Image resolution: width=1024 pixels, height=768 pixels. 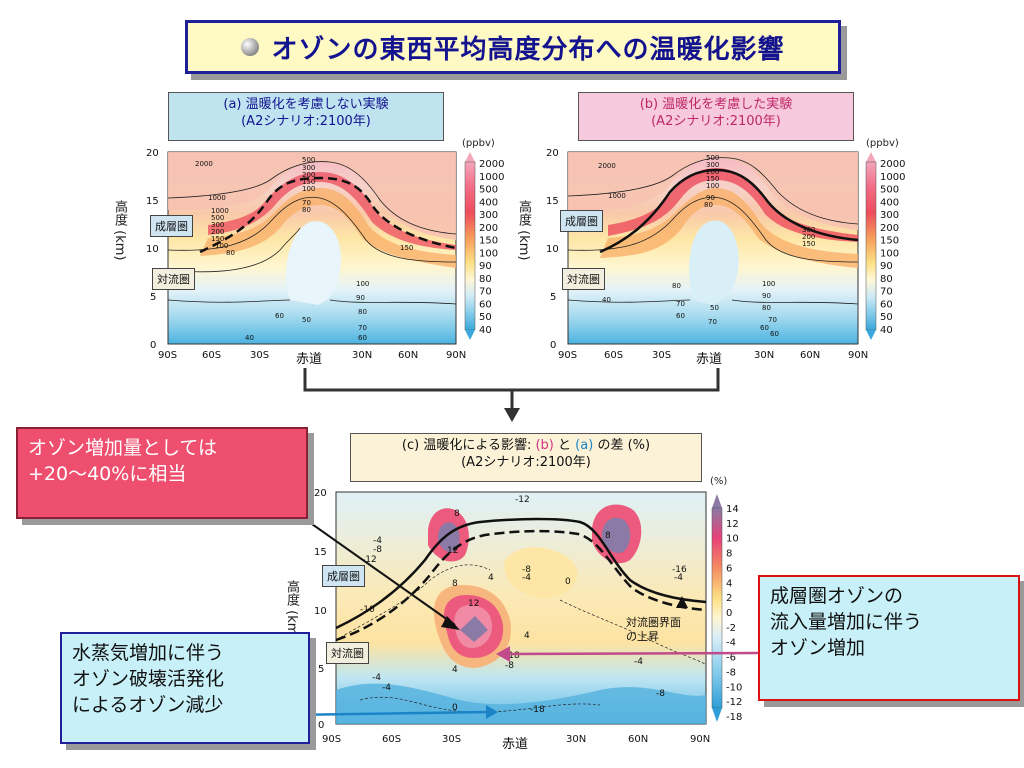 I want to click on panel-c-colorbar-label: -2, so click(x=731, y=628).